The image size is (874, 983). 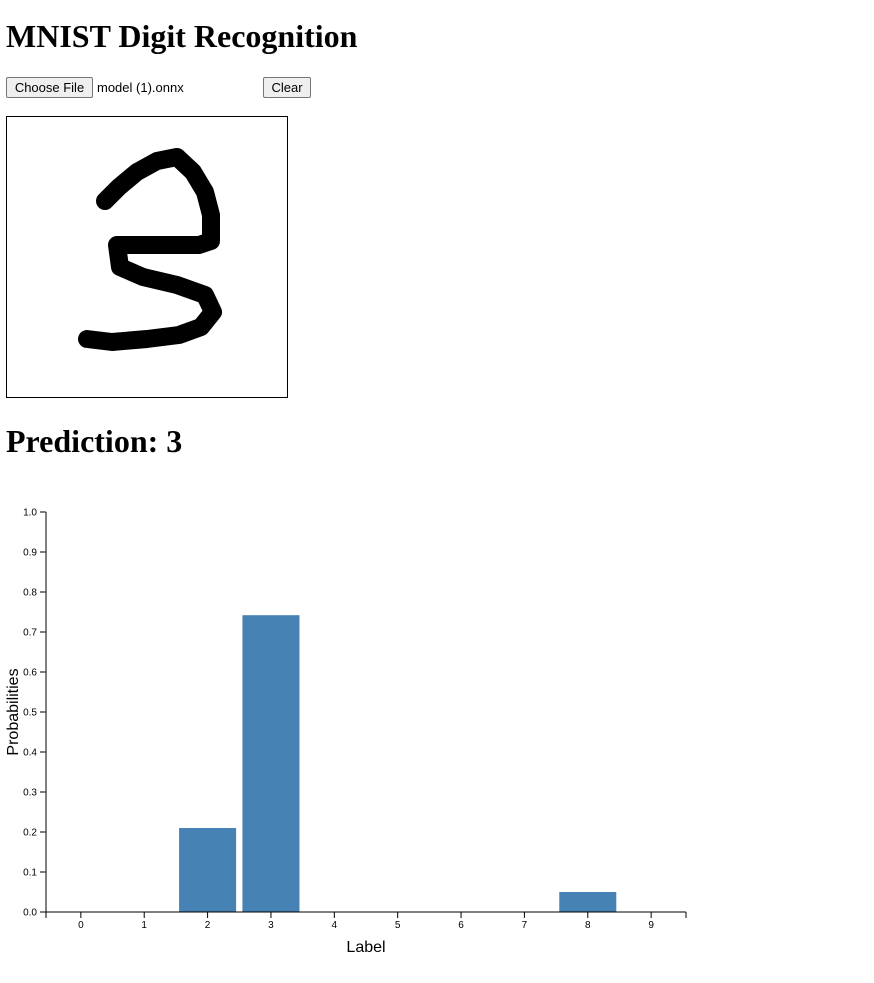 What do you see at coordinates (144, 925) in the screenshot?
I see `x-tick-label: 1` at bounding box center [144, 925].